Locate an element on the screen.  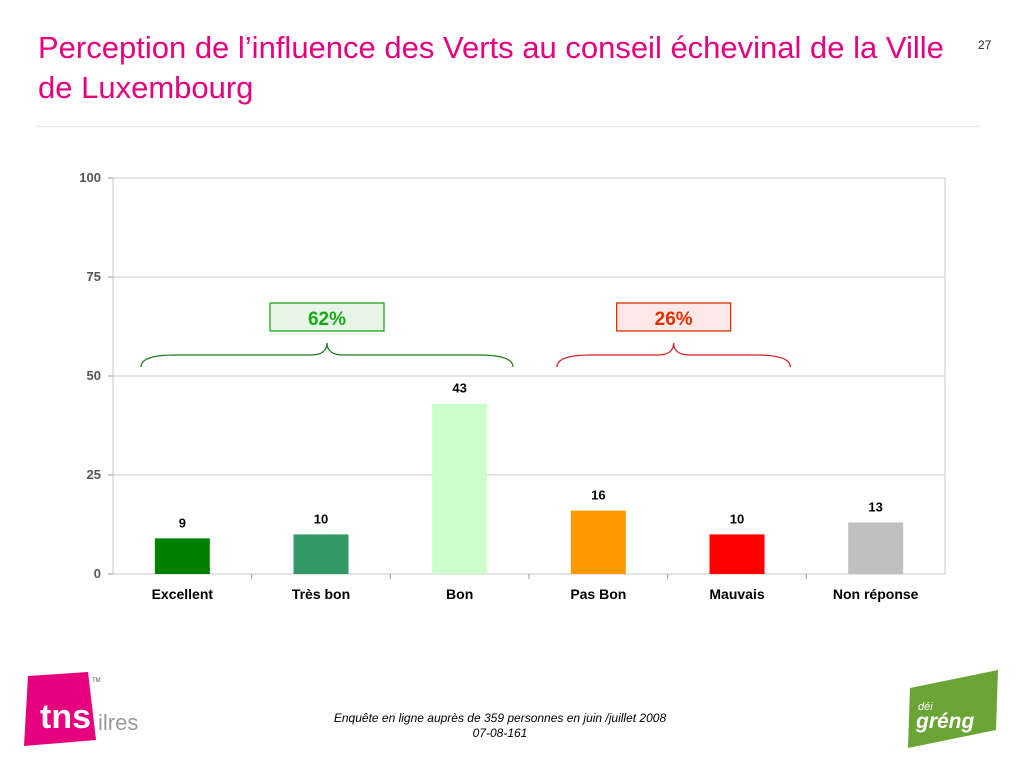
dei-greng-logo: déi gréng is located at coordinates (953, 709).